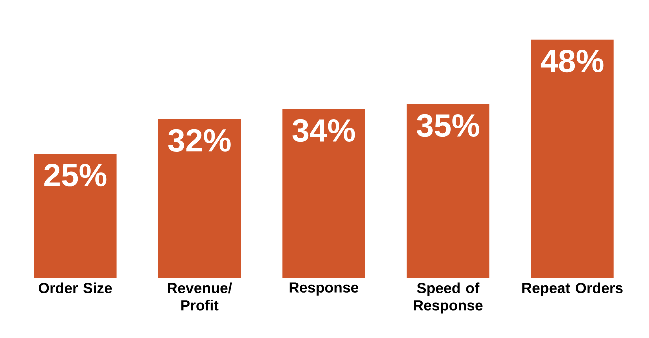 The height and width of the screenshot is (338, 649). What do you see at coordinates (324, 130) in the screenshot?
I see `data-label: 34%` at bounding box center [324, 130].